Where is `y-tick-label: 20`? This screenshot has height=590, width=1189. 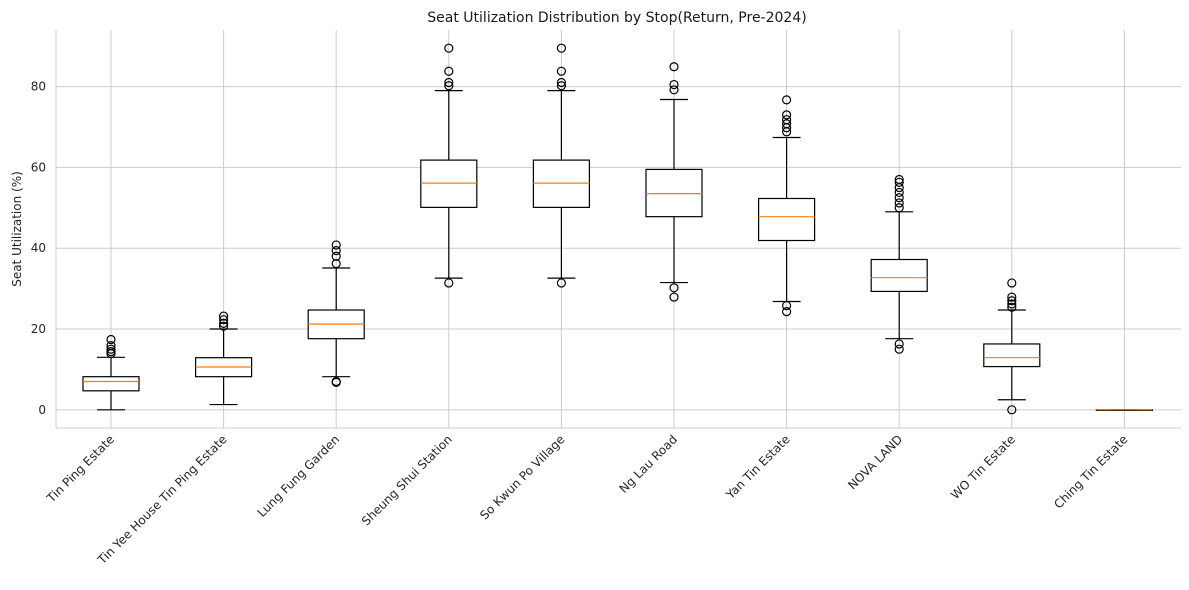 y-tick-label: 20 is located at coordinates (38, 329).